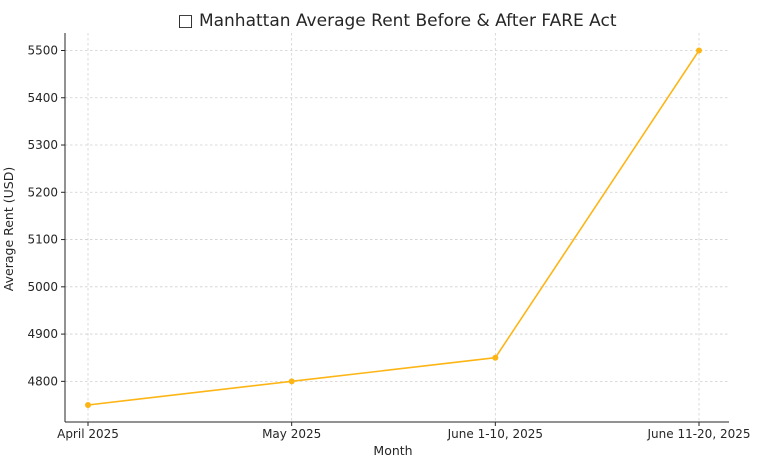  I want to click on y-tick-label: 5500, so click(42, 50).